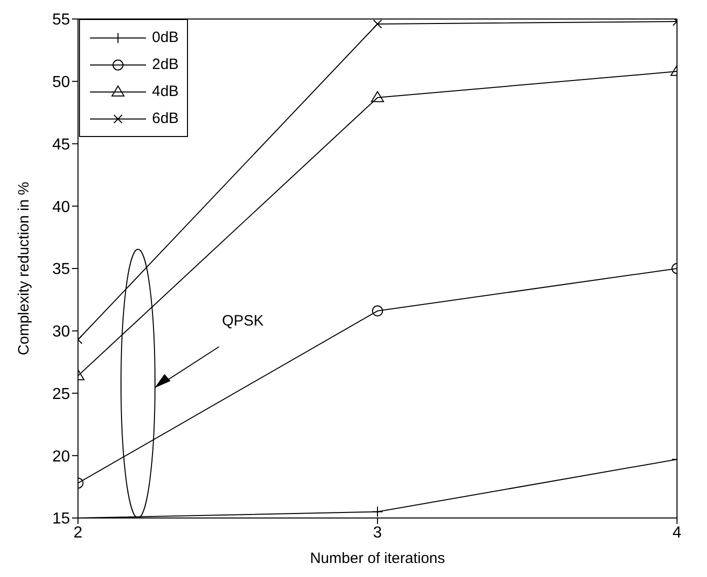  I want to click on y-tick-label: 35, so click(61, 269).